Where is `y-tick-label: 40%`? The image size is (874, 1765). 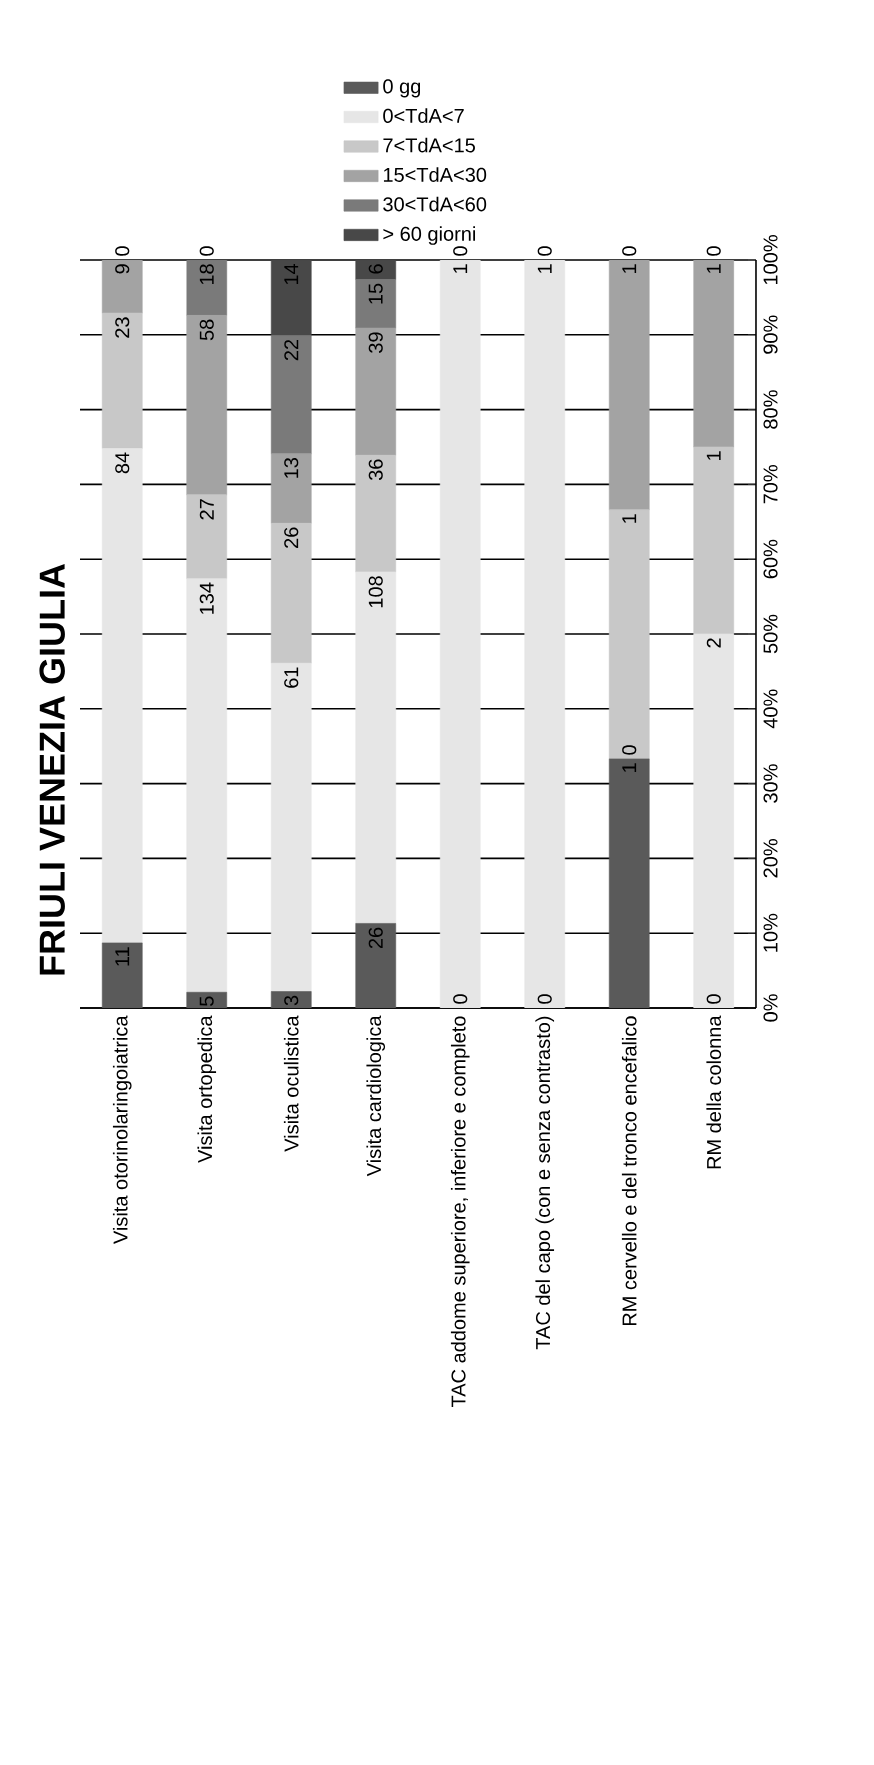
y-tick-label: 40% is located at coordinates (770, 709).